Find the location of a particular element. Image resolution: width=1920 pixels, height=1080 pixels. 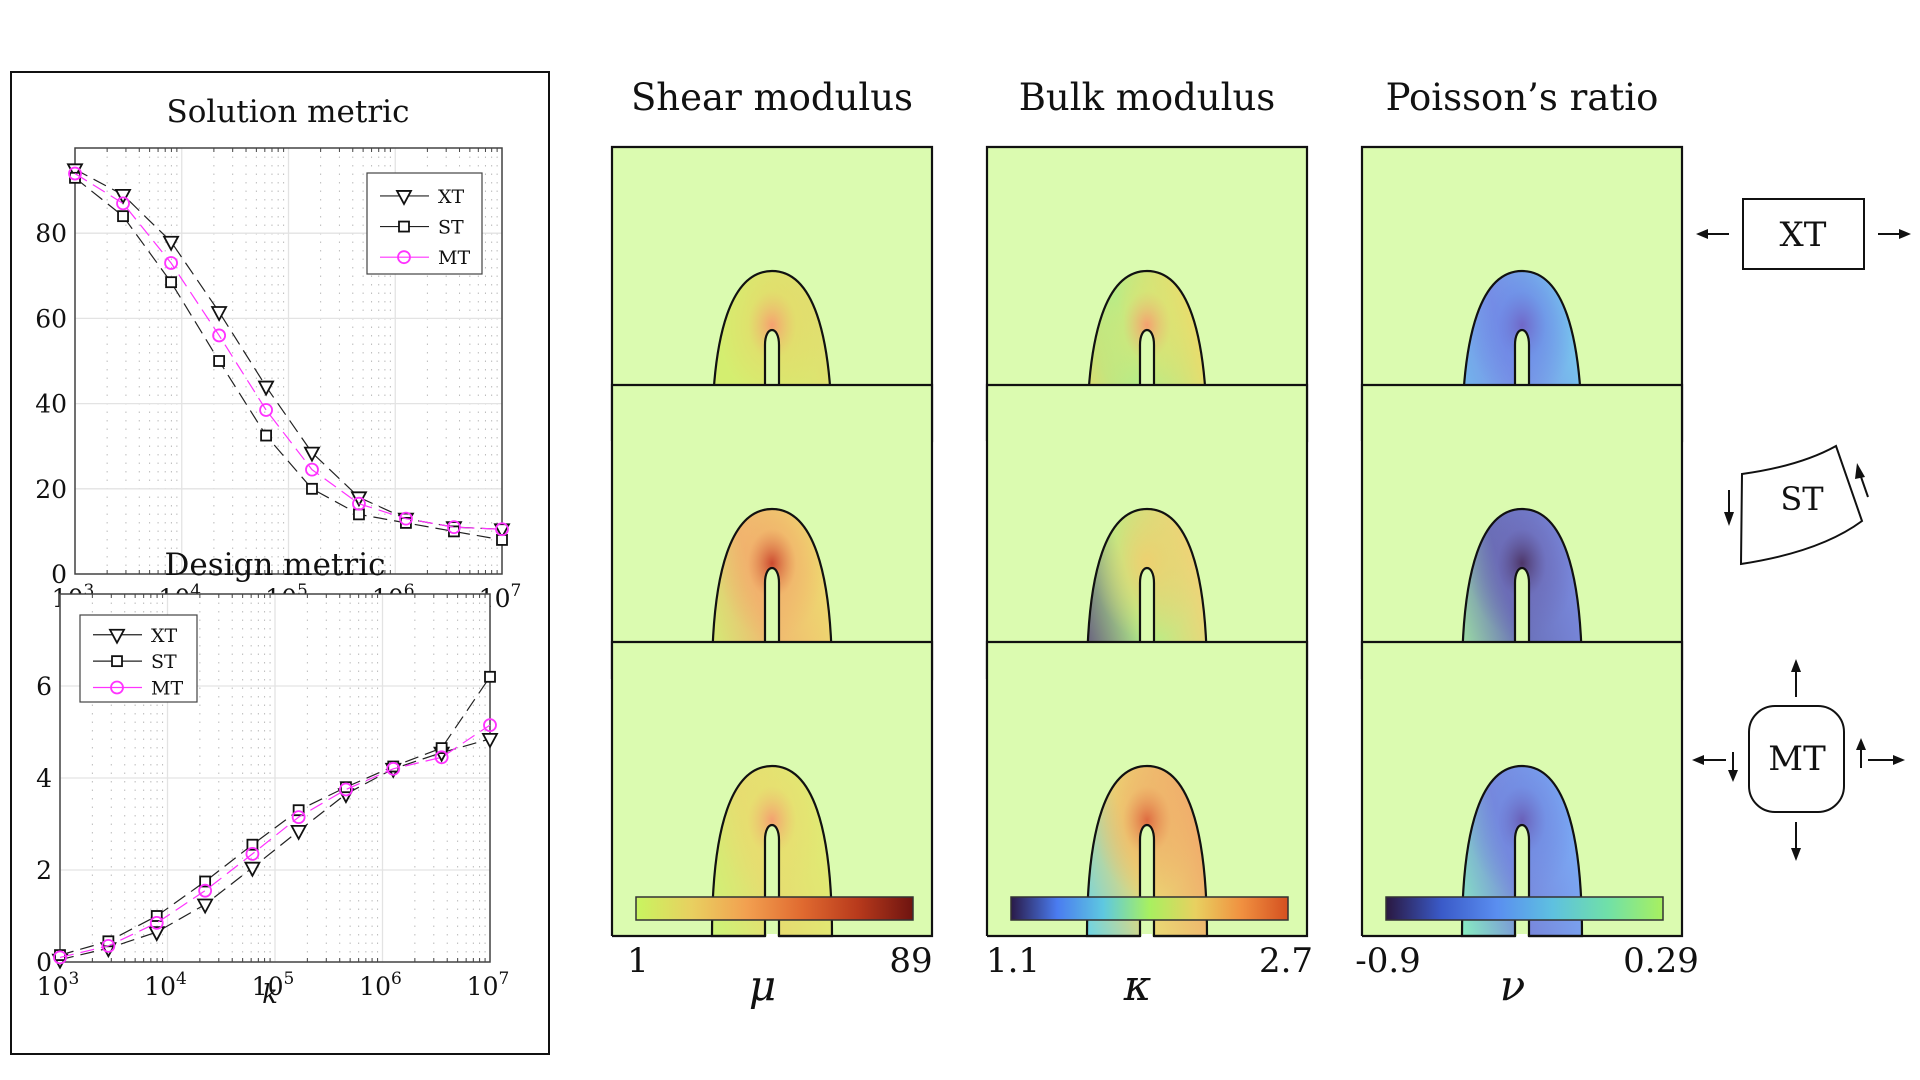

colorbar-max-label: 0.29 is located at coordinates (1661, 961).